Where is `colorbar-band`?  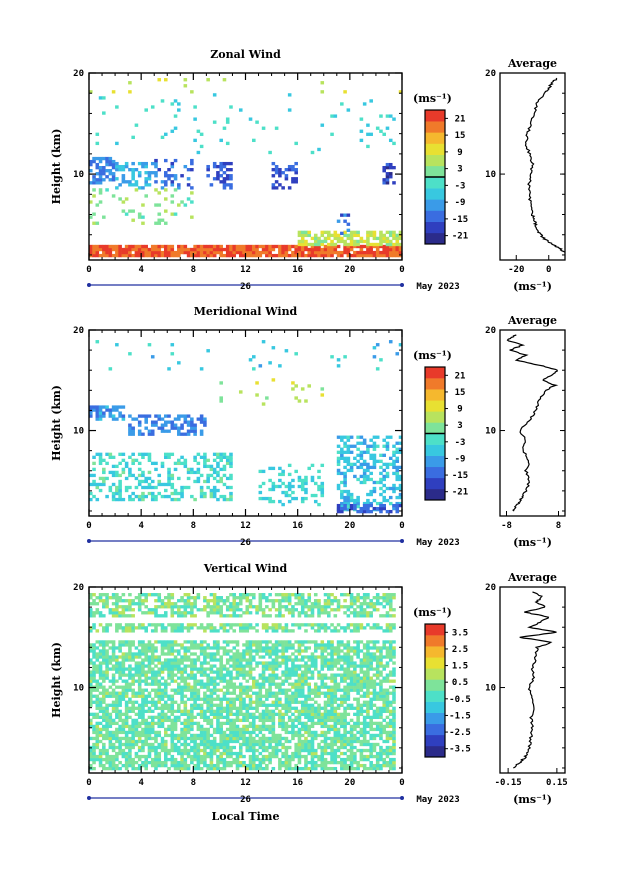 colorbar-band is located at coordinates (435, 428).